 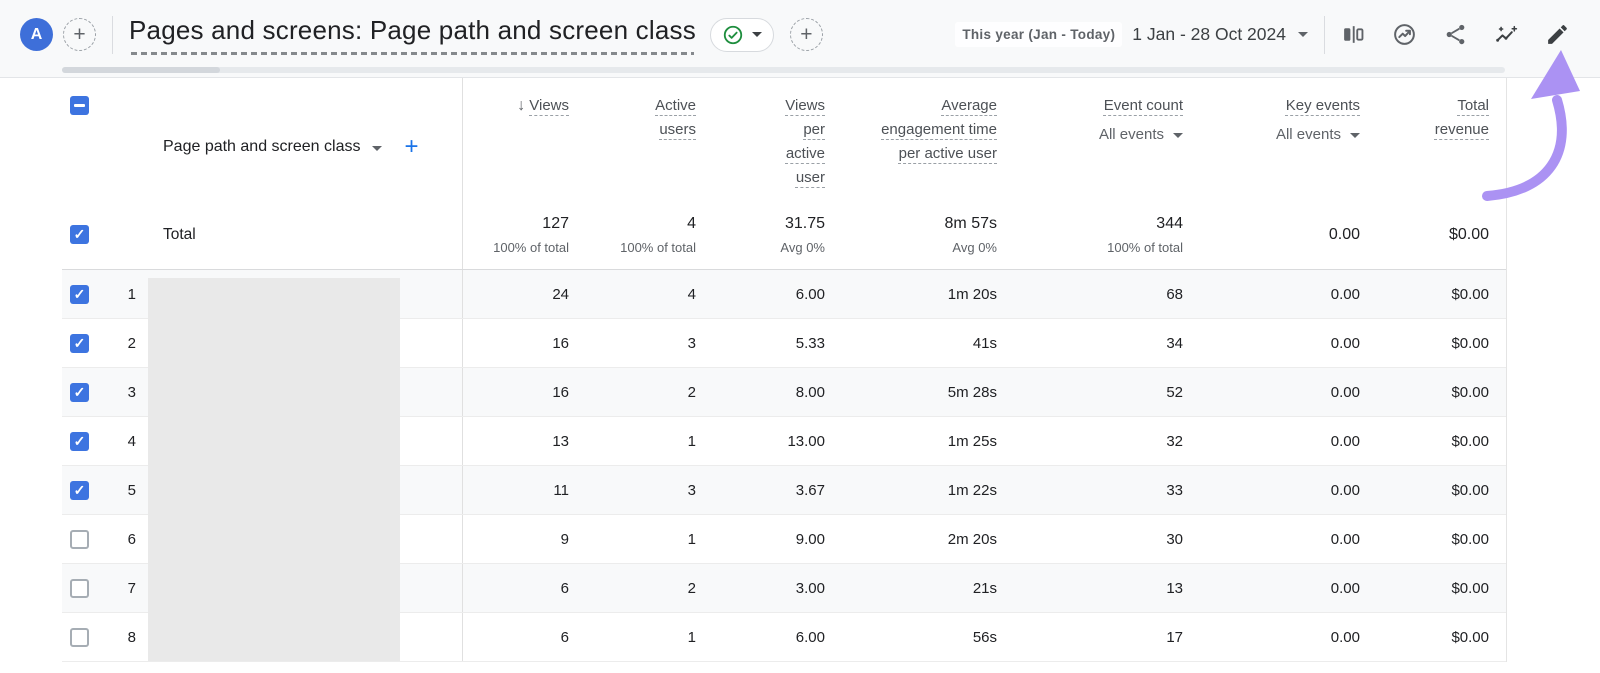 I want to click on column-header-key-events: Key events All events, so click(x=1283, y=139).